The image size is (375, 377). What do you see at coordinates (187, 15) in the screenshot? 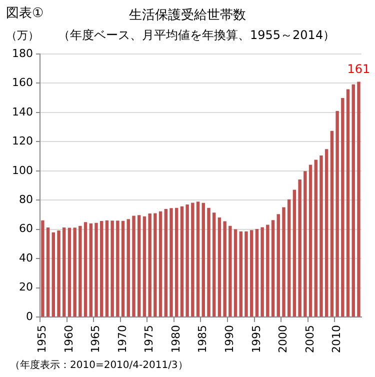
I see `chart-title: 生活保護受給世帯数` at bounding box center [187, 15].